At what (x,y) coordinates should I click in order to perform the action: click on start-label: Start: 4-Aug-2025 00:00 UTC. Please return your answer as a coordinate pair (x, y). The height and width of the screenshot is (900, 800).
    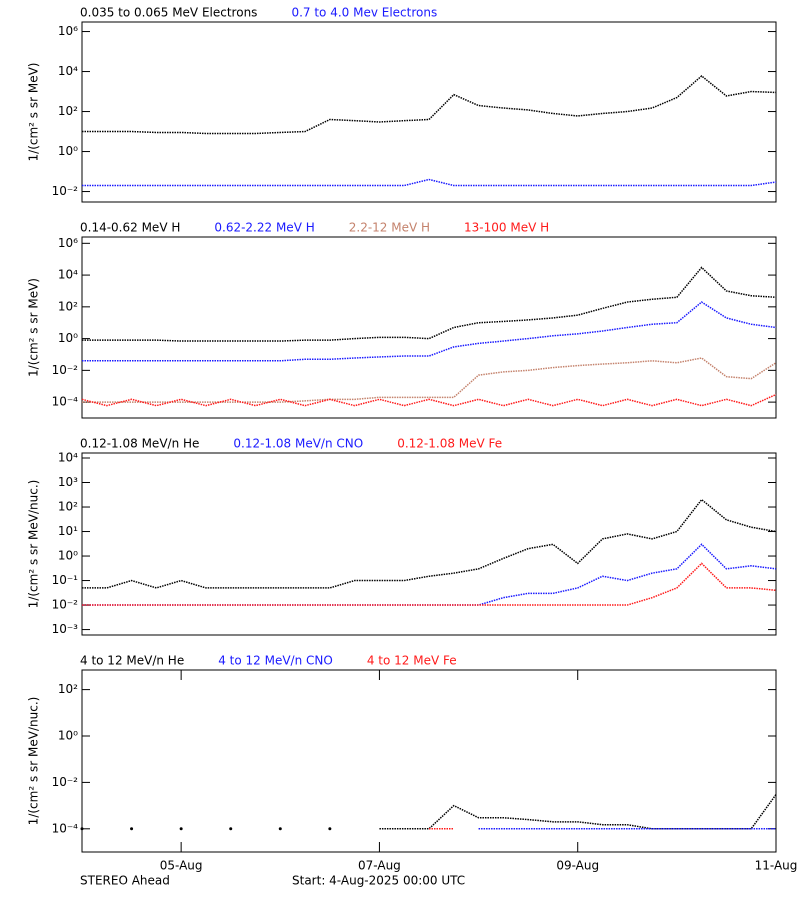
    Looking at the image, I should click on (378, 881).